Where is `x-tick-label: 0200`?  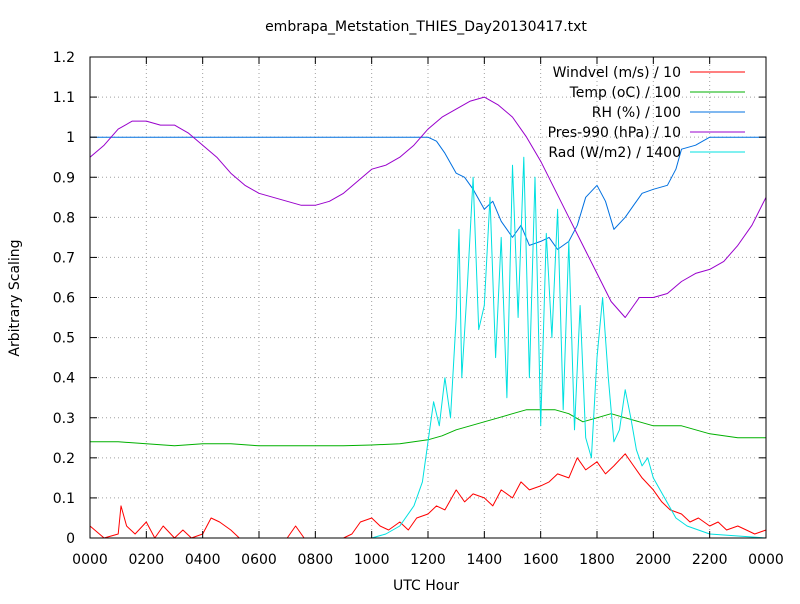 x-tick-label: 0200 is located at coordinates (147, 560).